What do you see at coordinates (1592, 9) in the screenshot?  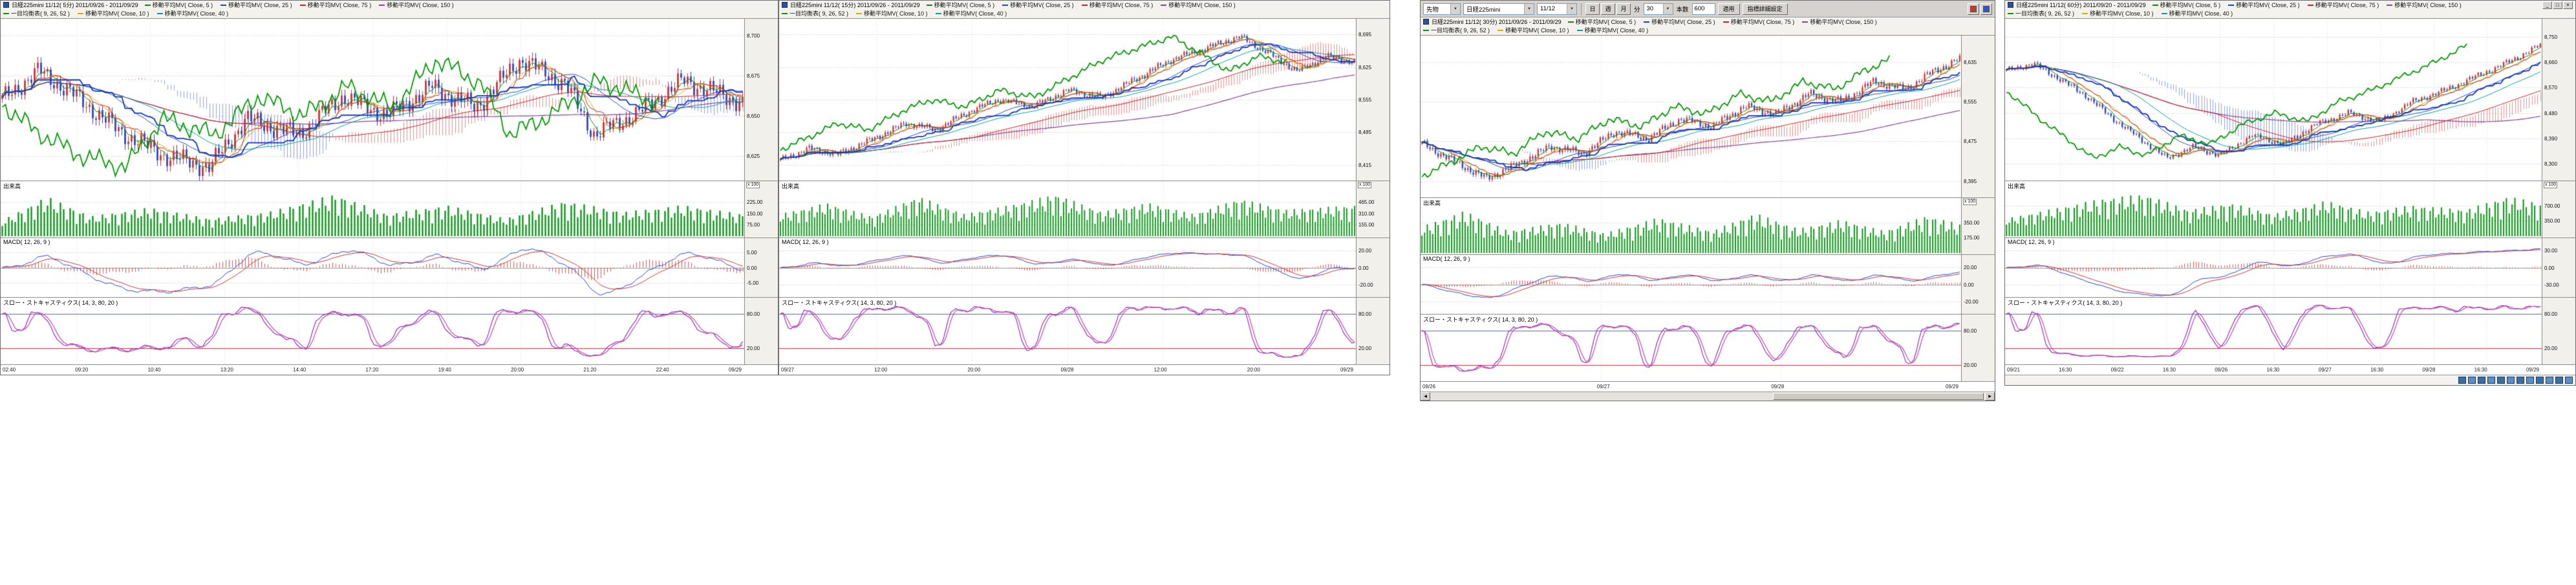 I see `period-button: 日` at bounding box center [1592, 9].